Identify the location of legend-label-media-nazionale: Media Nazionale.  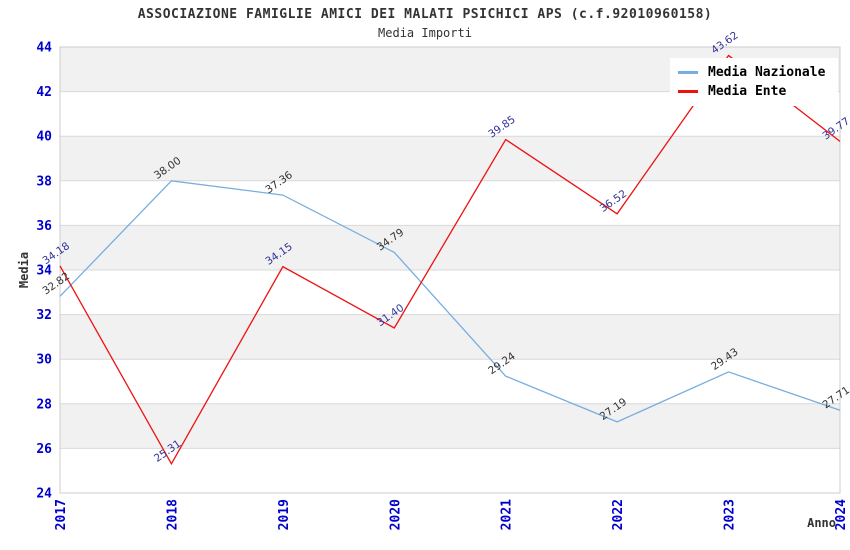
(767, 72).